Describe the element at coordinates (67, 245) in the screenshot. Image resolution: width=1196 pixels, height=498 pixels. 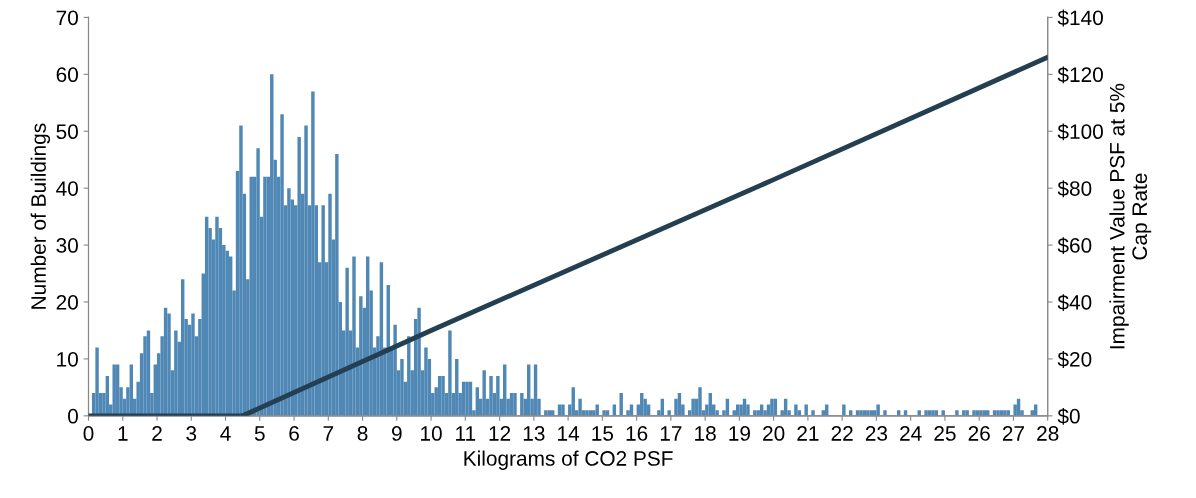
I see `y-tick-label: 30` at that location.